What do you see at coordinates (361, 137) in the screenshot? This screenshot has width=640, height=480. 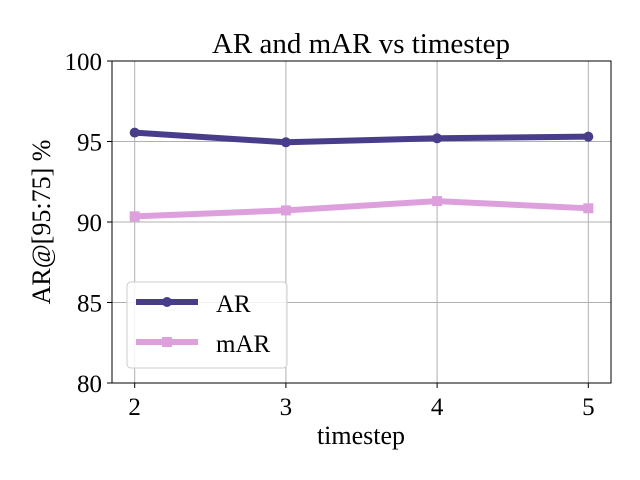 I see `series-line-ar` at bounding box center [361, 137].